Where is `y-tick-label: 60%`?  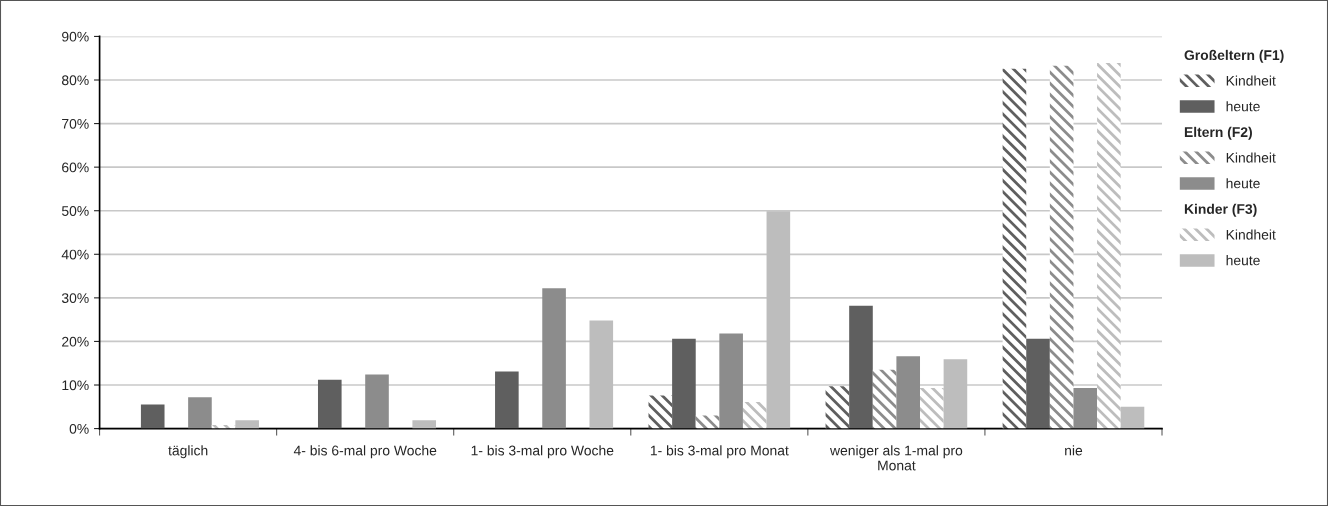 y-tick-label: 60% is located at coordinates (75, 167).